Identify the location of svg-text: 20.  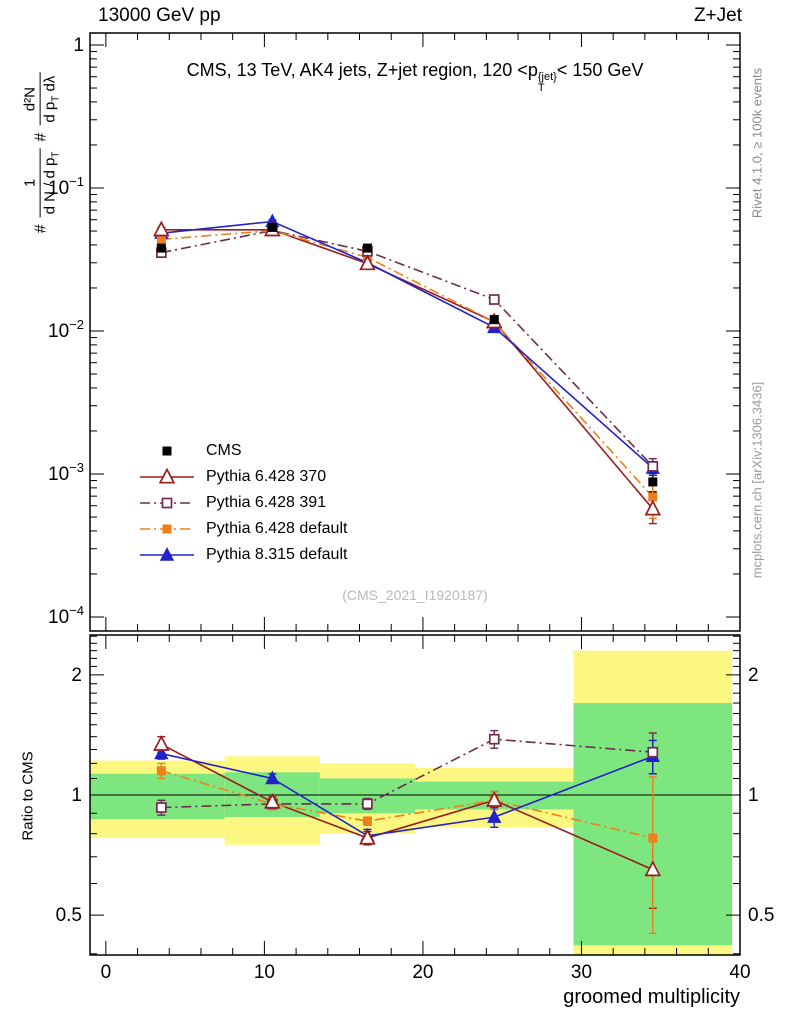
(422, 972).